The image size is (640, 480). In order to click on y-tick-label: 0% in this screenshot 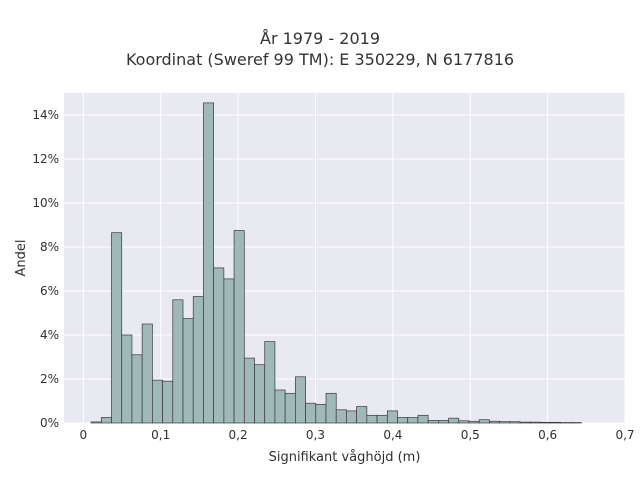, I will do `click(49, 423)`.